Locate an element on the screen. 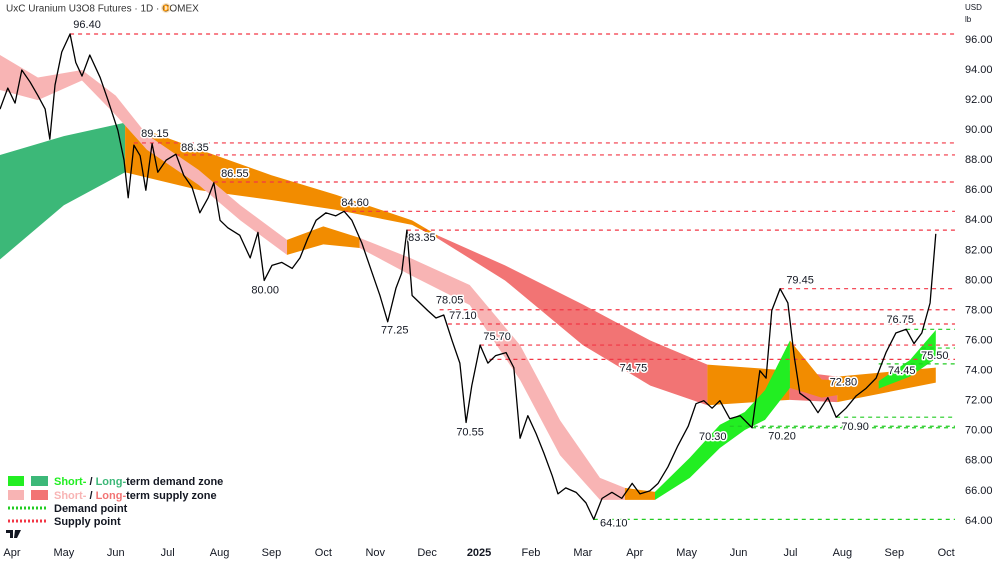  pivot-label: 96.40 is located at coordinates (87, 25).